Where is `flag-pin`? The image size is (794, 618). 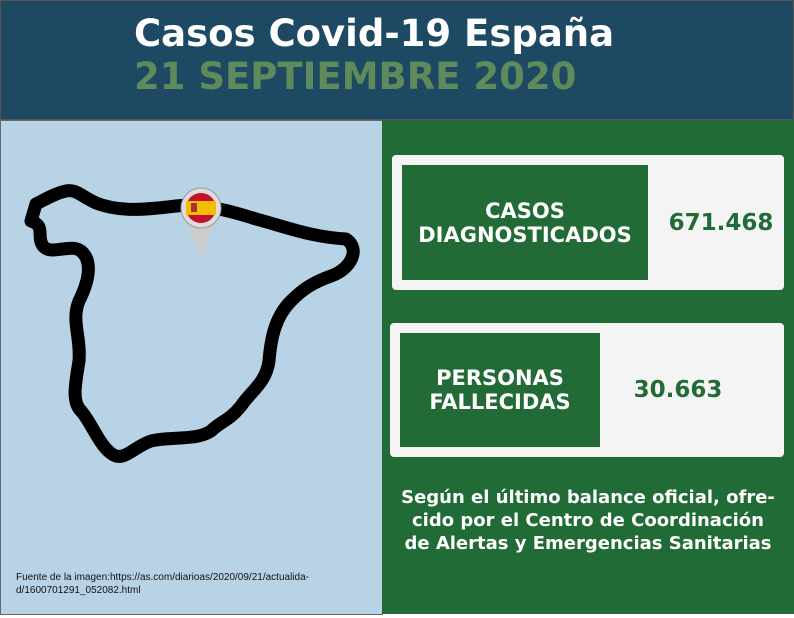
flag-pin is located at coordinates (201, 222).